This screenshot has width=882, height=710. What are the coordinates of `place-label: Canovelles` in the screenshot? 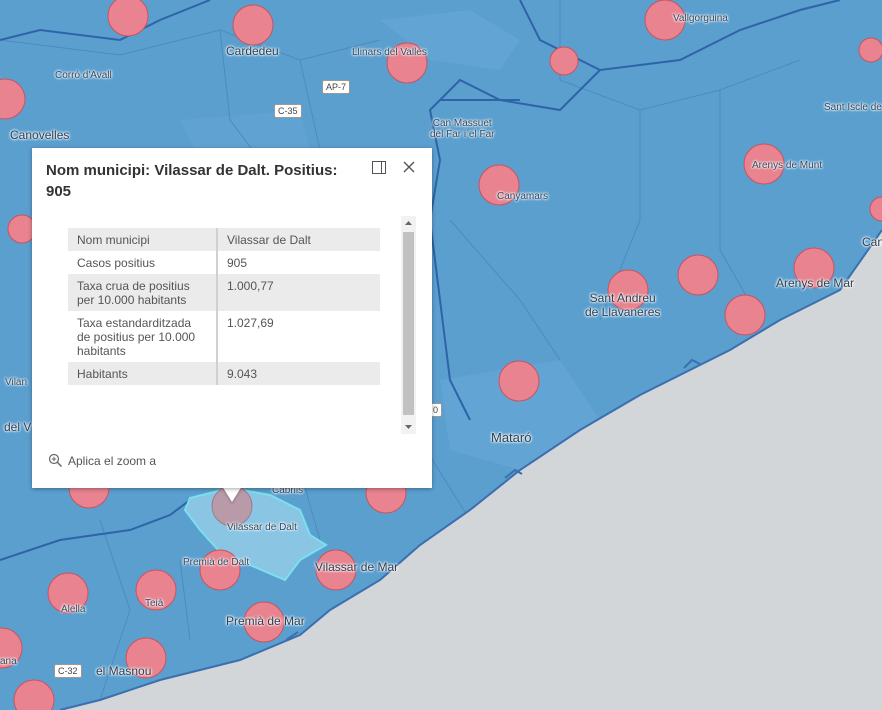 It's located at (40, 135).